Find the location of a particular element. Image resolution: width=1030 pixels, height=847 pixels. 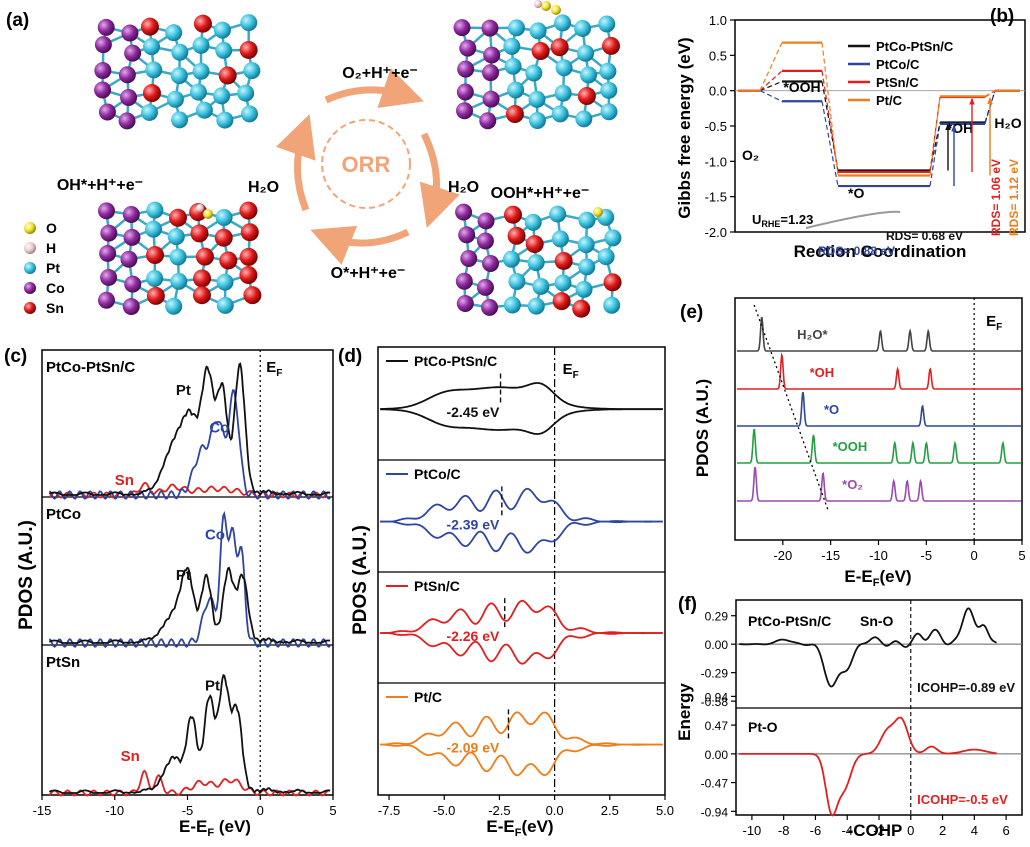

d-subpanel-1: PtCo/C -2.39 eV is located at coordinates (521, 510).